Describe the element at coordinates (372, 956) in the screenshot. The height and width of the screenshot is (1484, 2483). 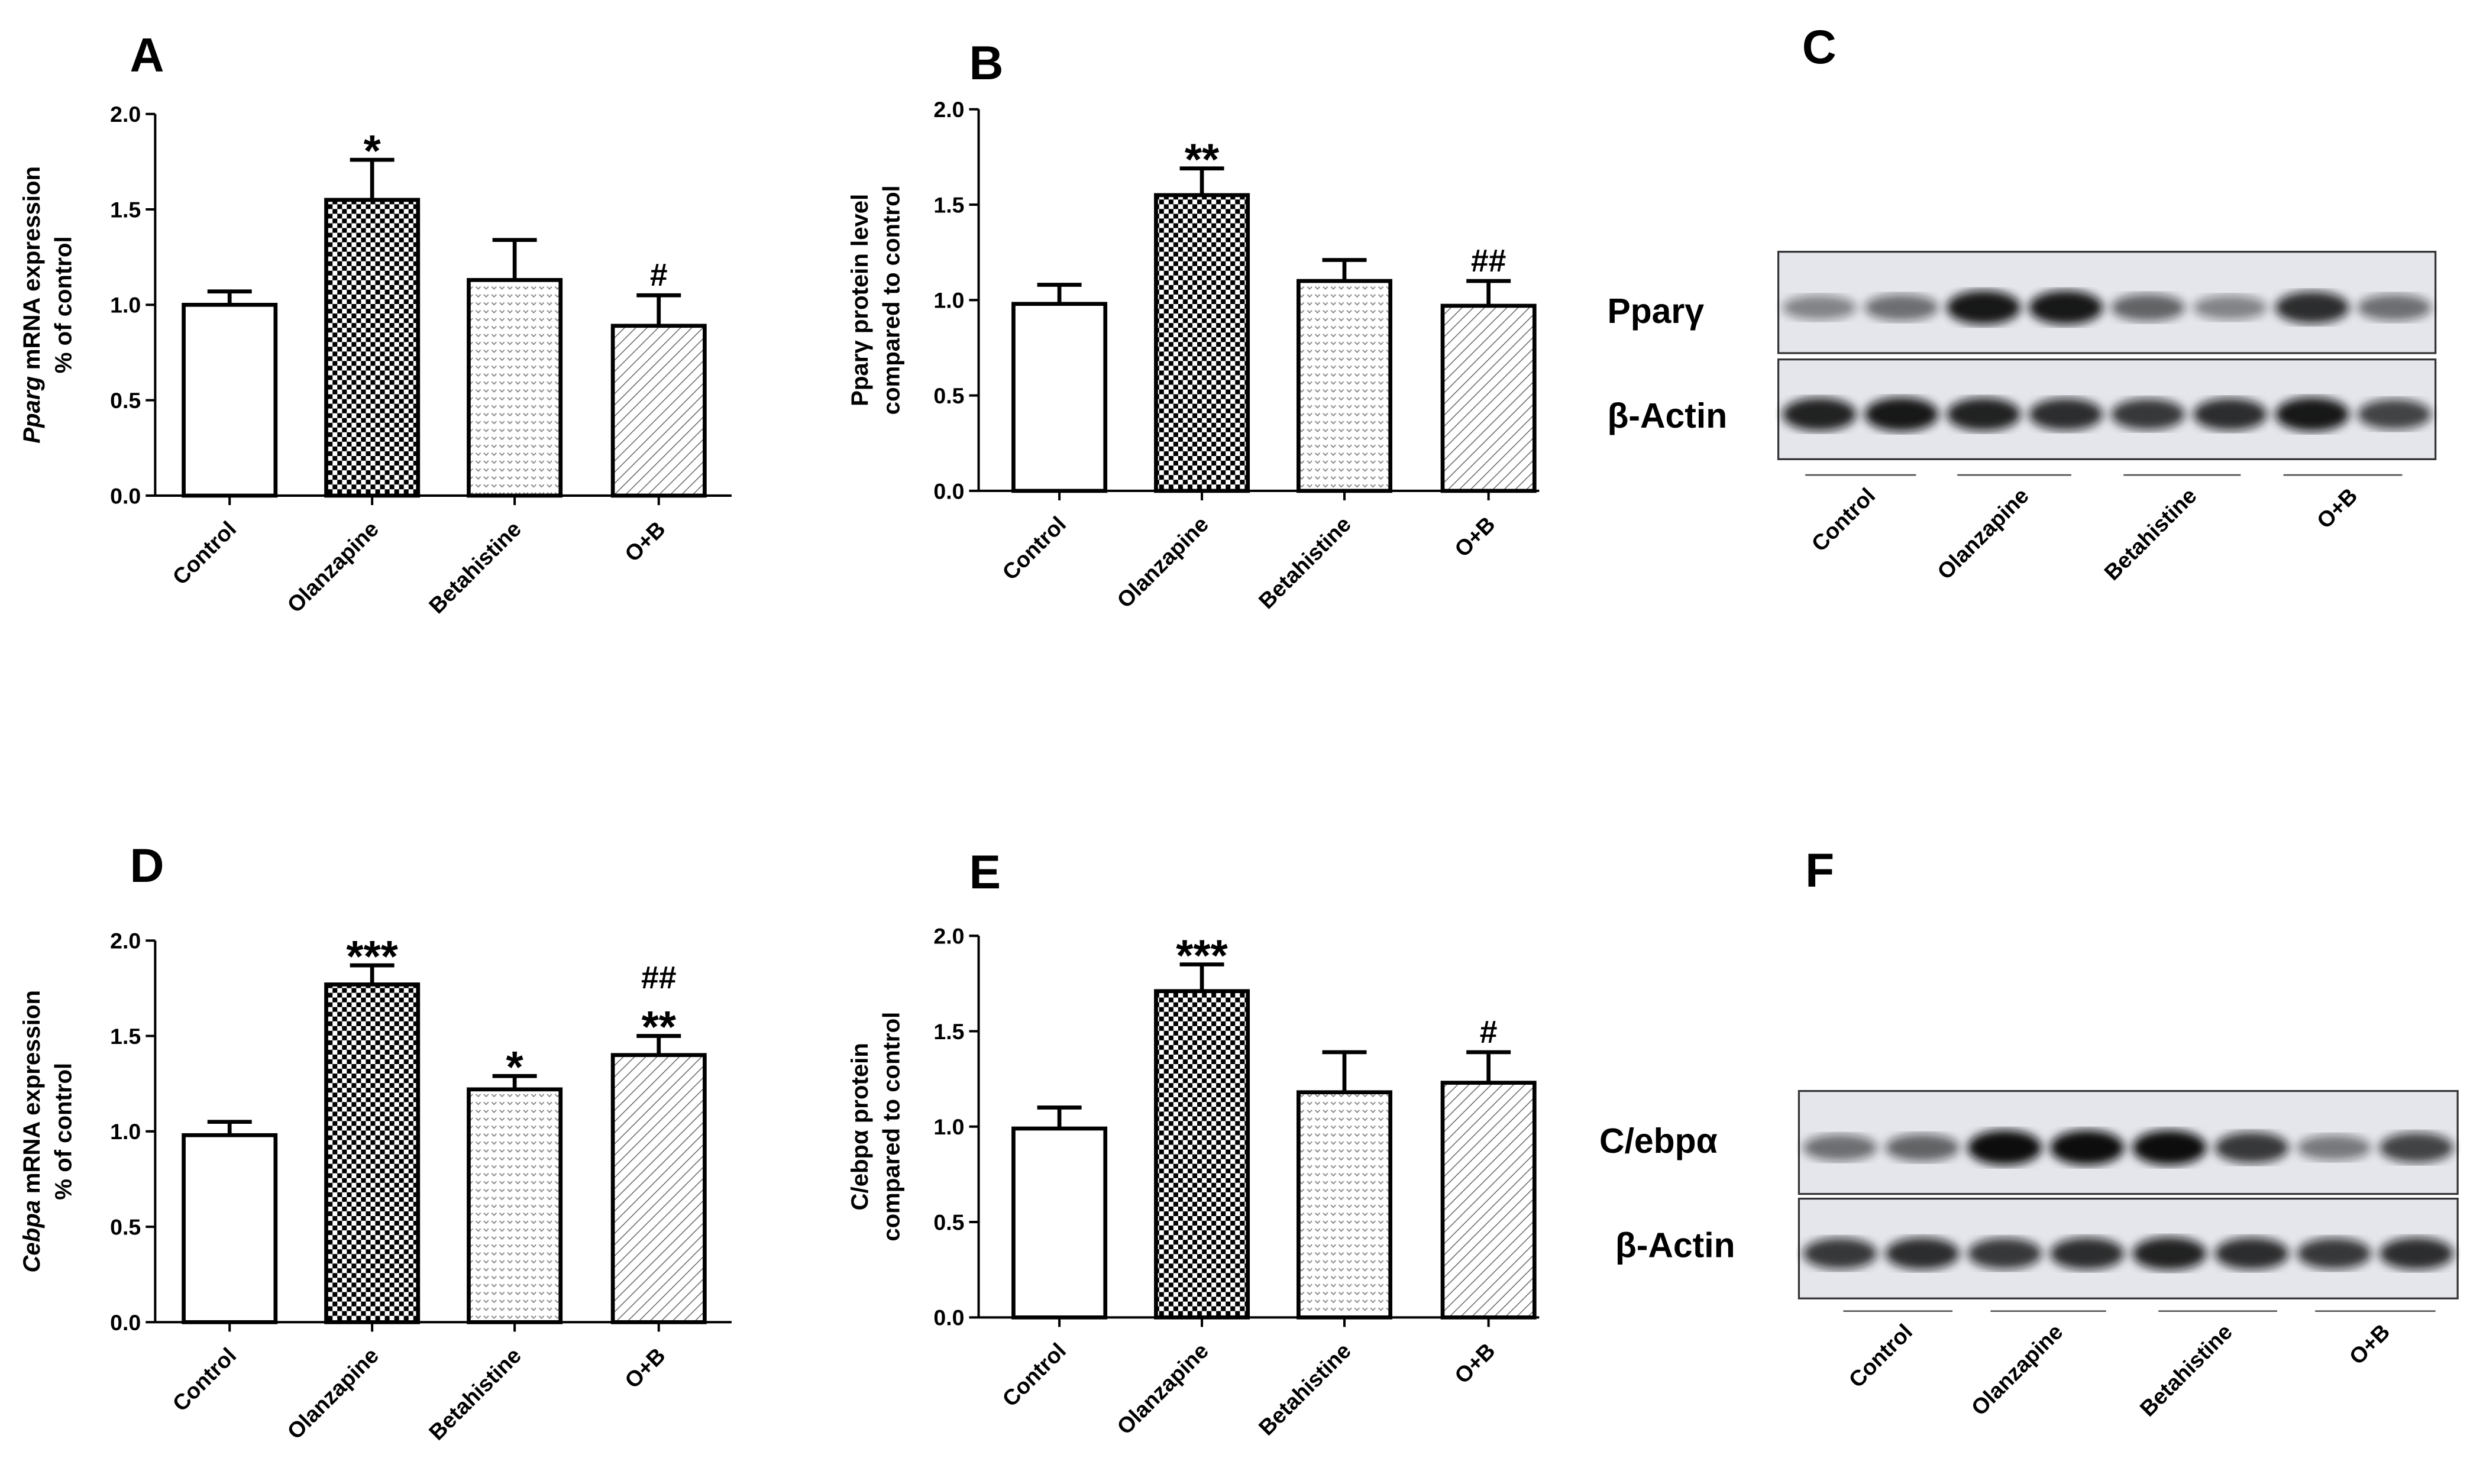
I see `significance-label: ***` at that location.